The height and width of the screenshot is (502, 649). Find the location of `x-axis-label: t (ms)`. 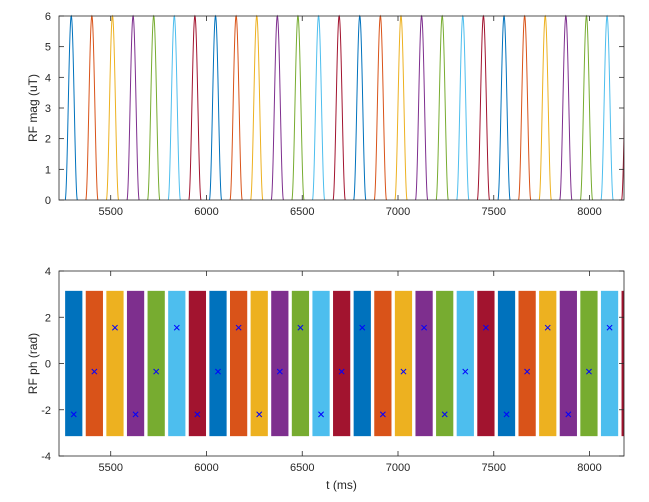

x-axis-label: t (ms) is located at coordinates (341, 485).